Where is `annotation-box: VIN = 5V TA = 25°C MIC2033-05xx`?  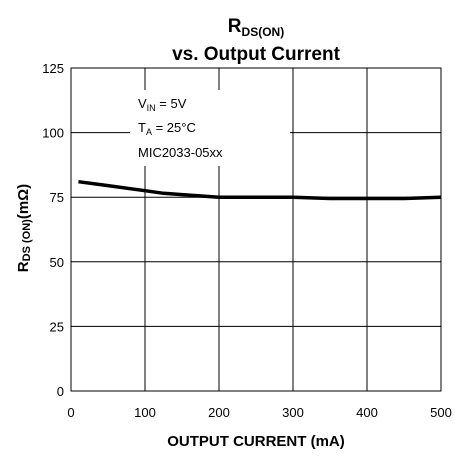 annotation-box: VIN = 5V TA = 25°C MIC2033-05xx is located at coordinates (210, 128).